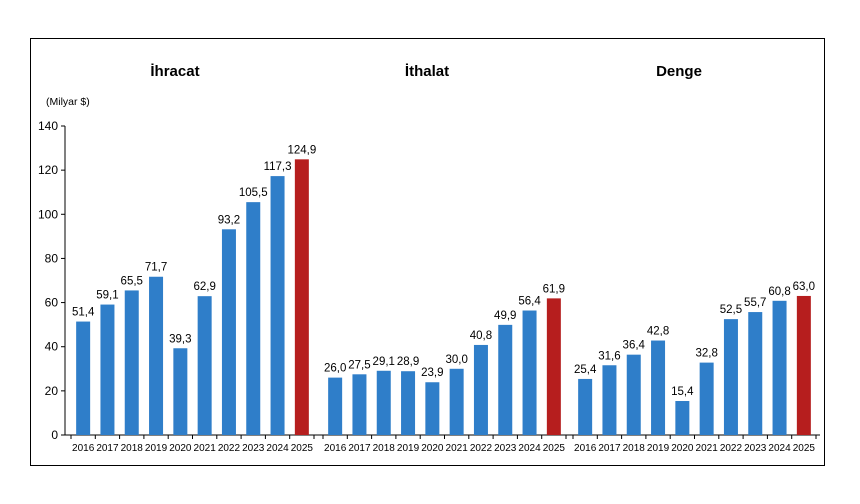 This screenshot has height=504, width=860. Describe the element at coordinates (609, 356) in the screenshot. I see `data-label: 31,6` at that location.